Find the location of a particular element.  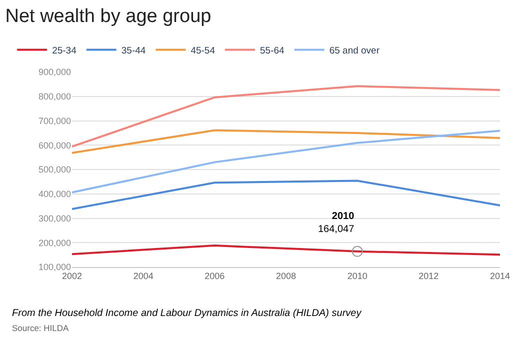

y-tick-label: 900,000 is located at coordinates (54, 72).